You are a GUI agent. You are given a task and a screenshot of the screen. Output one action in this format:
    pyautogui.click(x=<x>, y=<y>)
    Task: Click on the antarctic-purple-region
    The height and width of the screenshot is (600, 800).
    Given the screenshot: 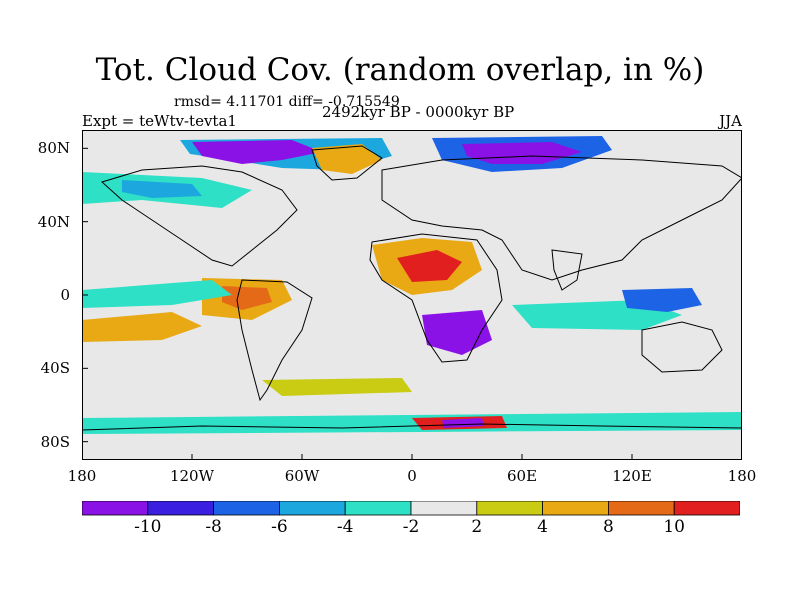 What is the action you would take?
    pyautogui.click(x=463, y=423)
    